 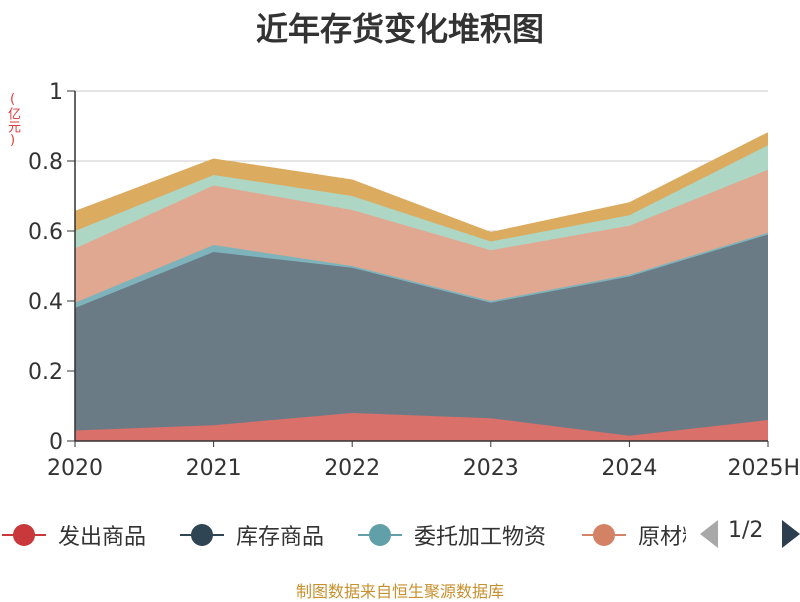 I want to click on legend-label: 库存商品, so click(x=280, y=537).